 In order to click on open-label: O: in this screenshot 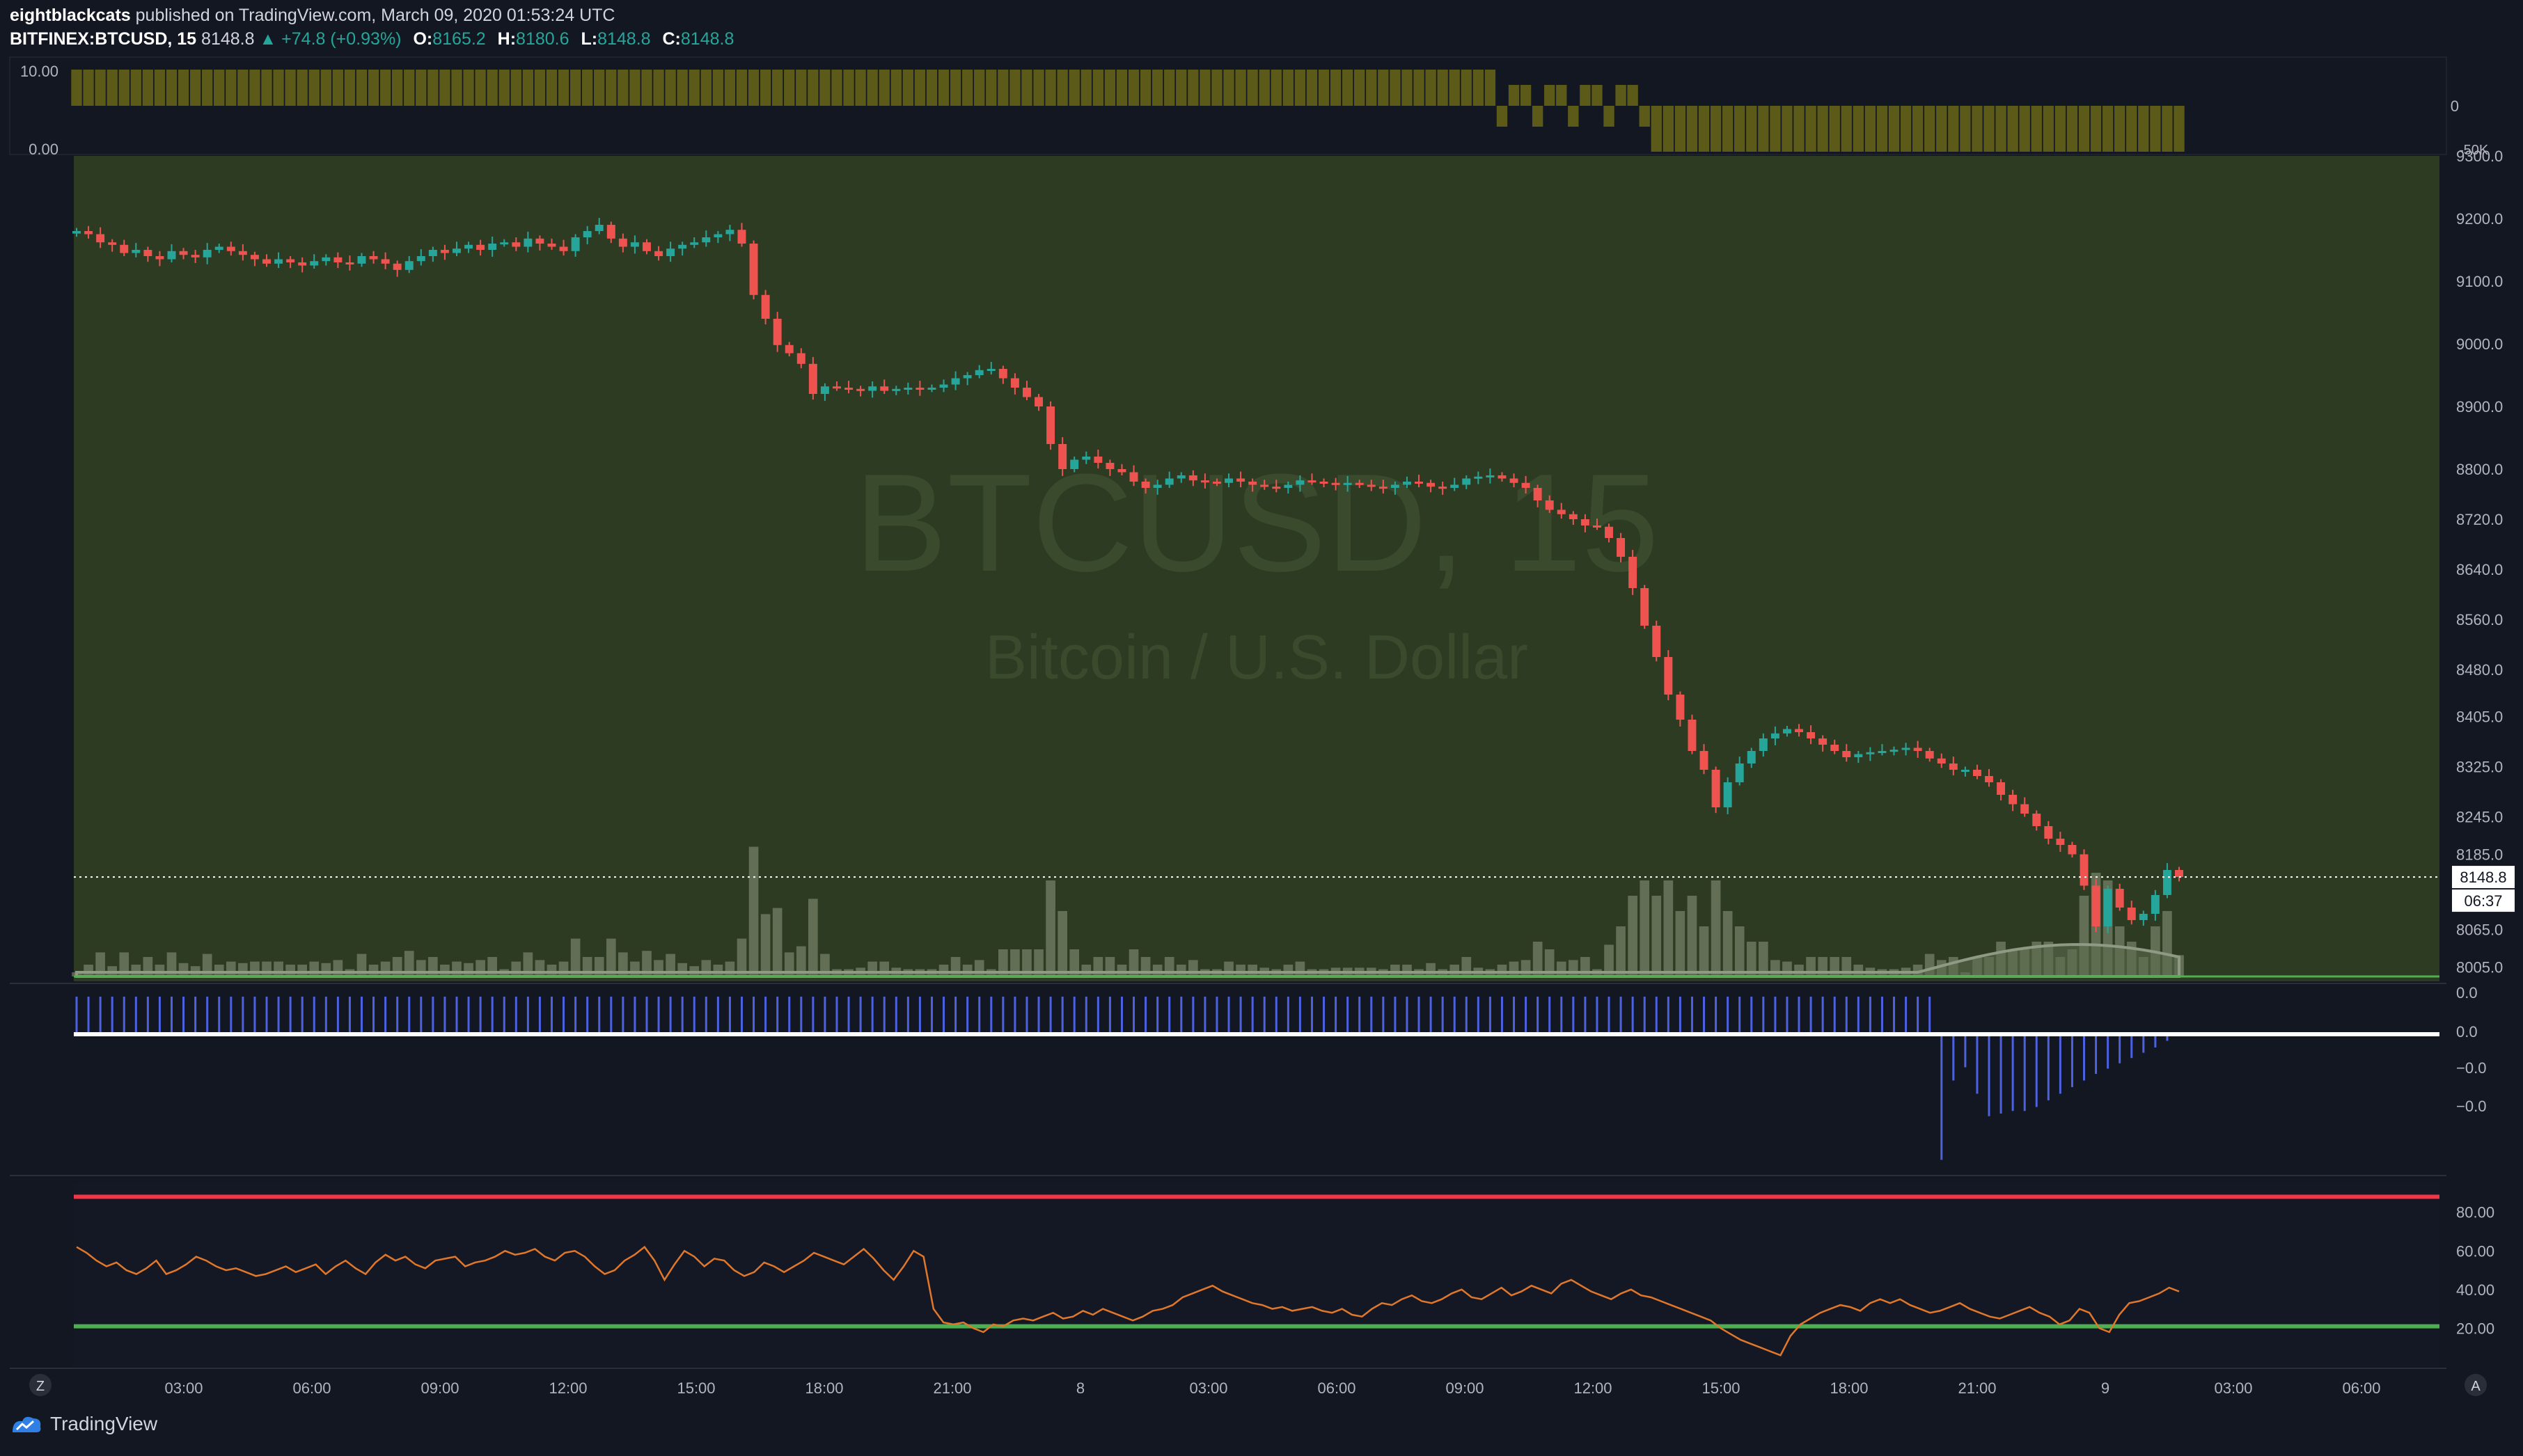, I will do `click(423, 39)`.